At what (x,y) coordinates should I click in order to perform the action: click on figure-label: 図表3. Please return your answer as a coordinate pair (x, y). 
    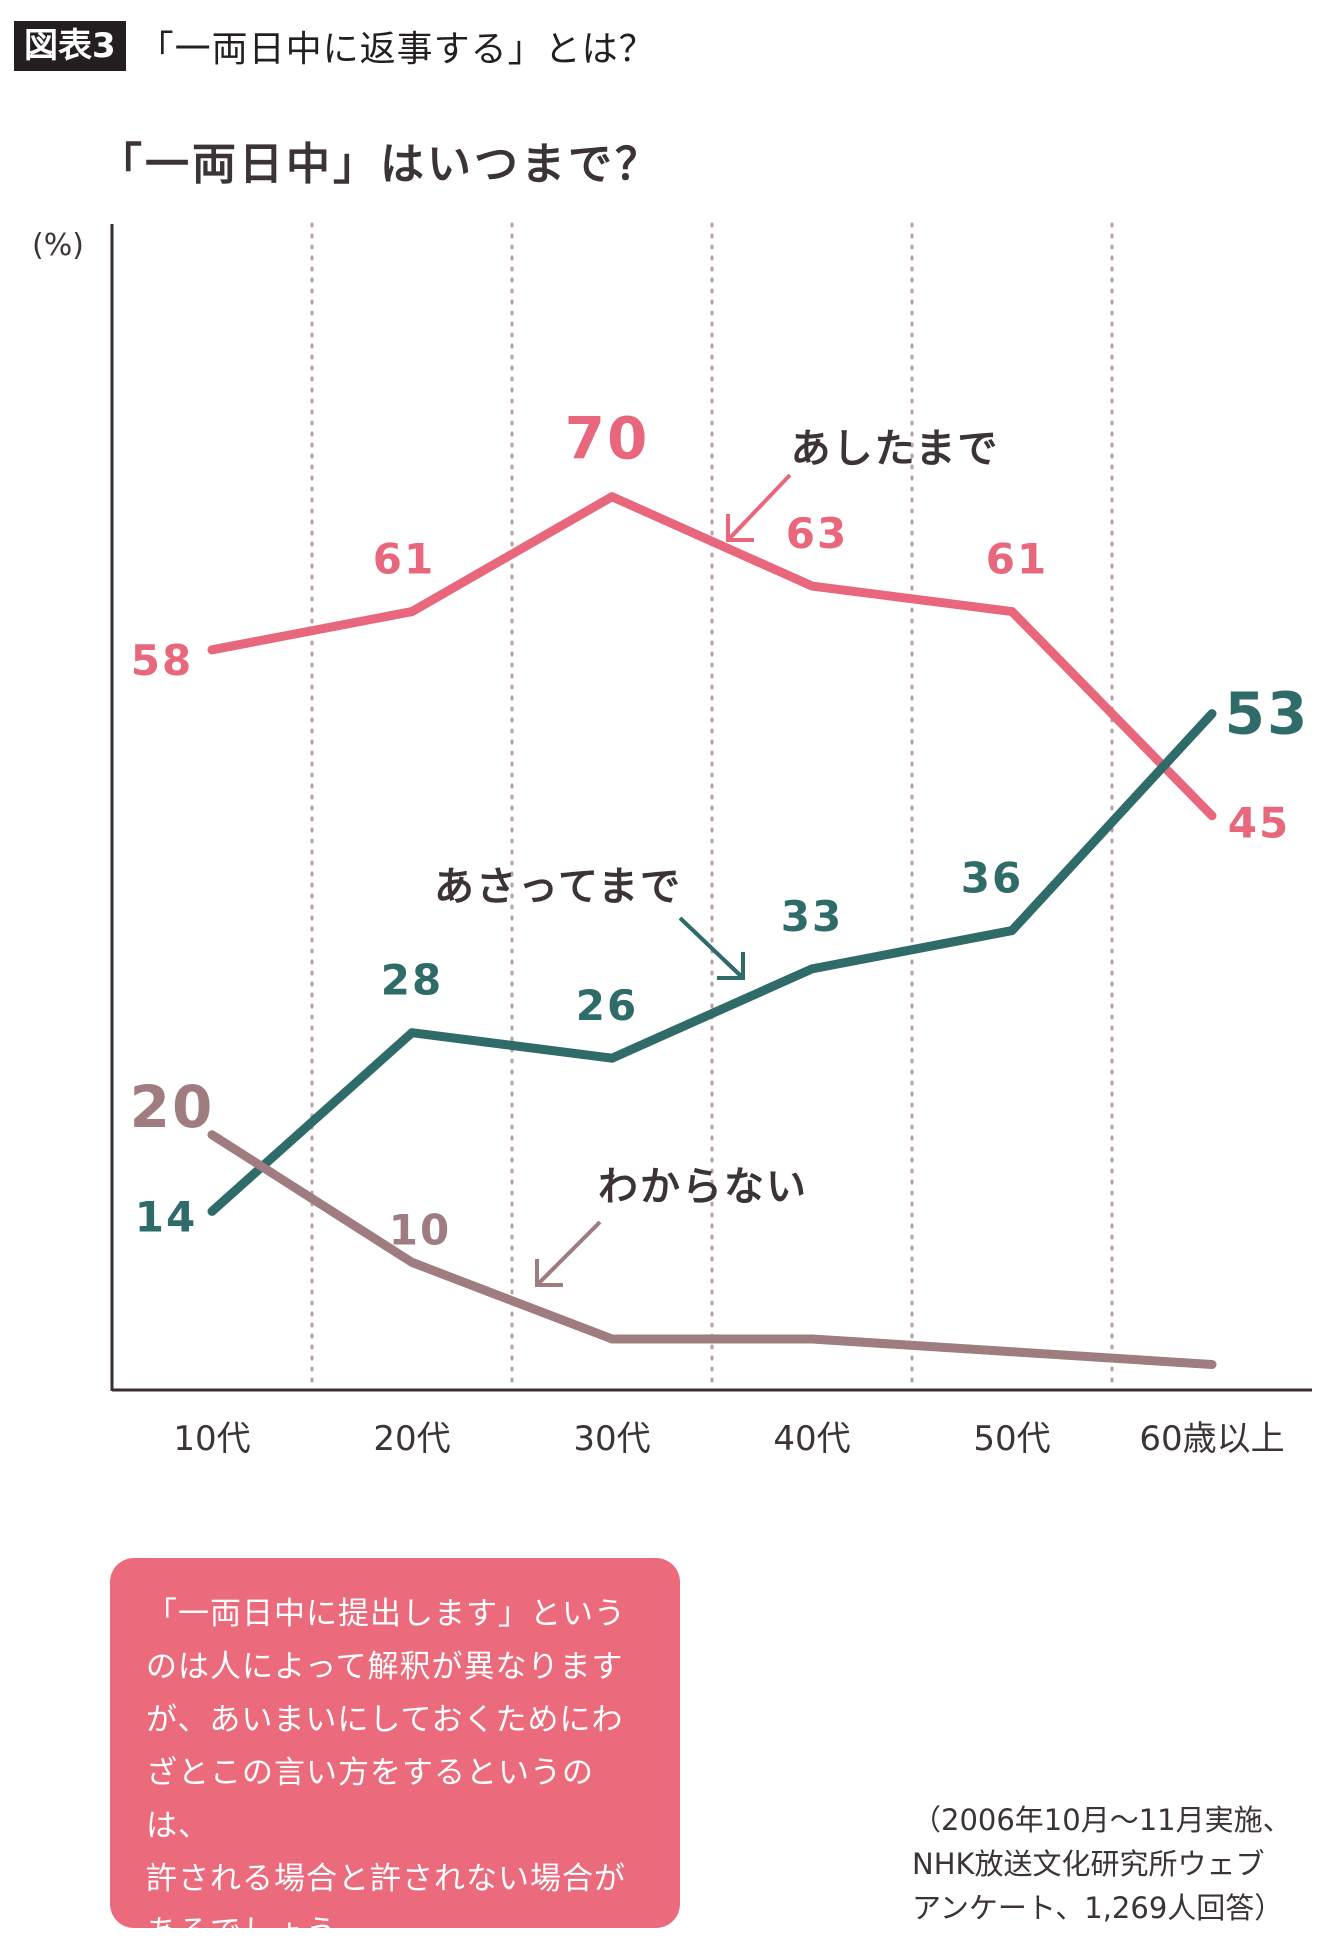
    Looking at the image, I should click on (70, 46).